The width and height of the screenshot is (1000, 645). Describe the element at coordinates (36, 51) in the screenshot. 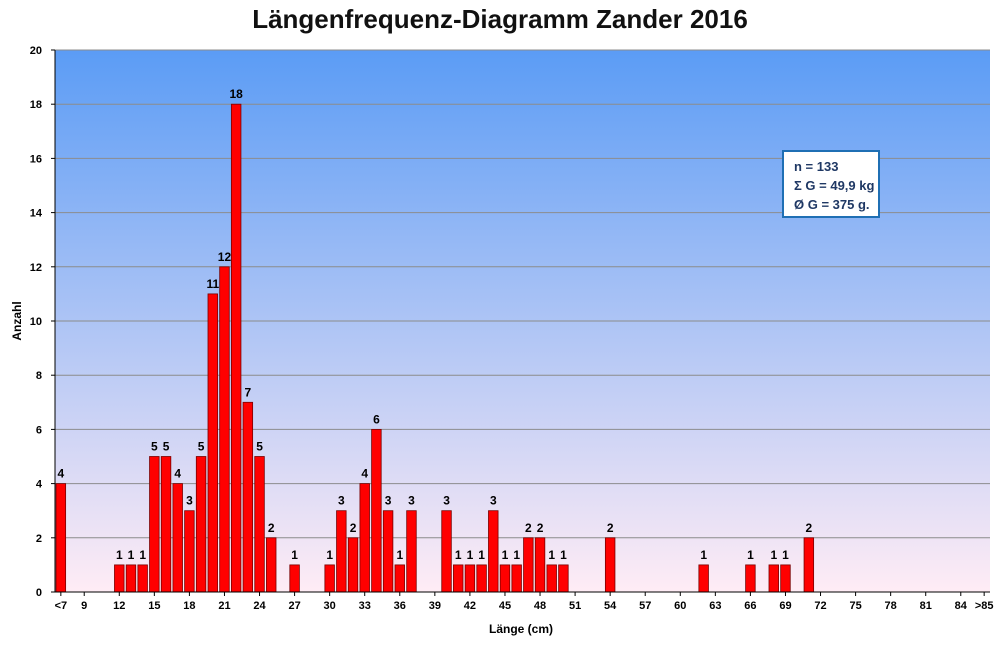

I see `y-tick-label: 20` at that location.